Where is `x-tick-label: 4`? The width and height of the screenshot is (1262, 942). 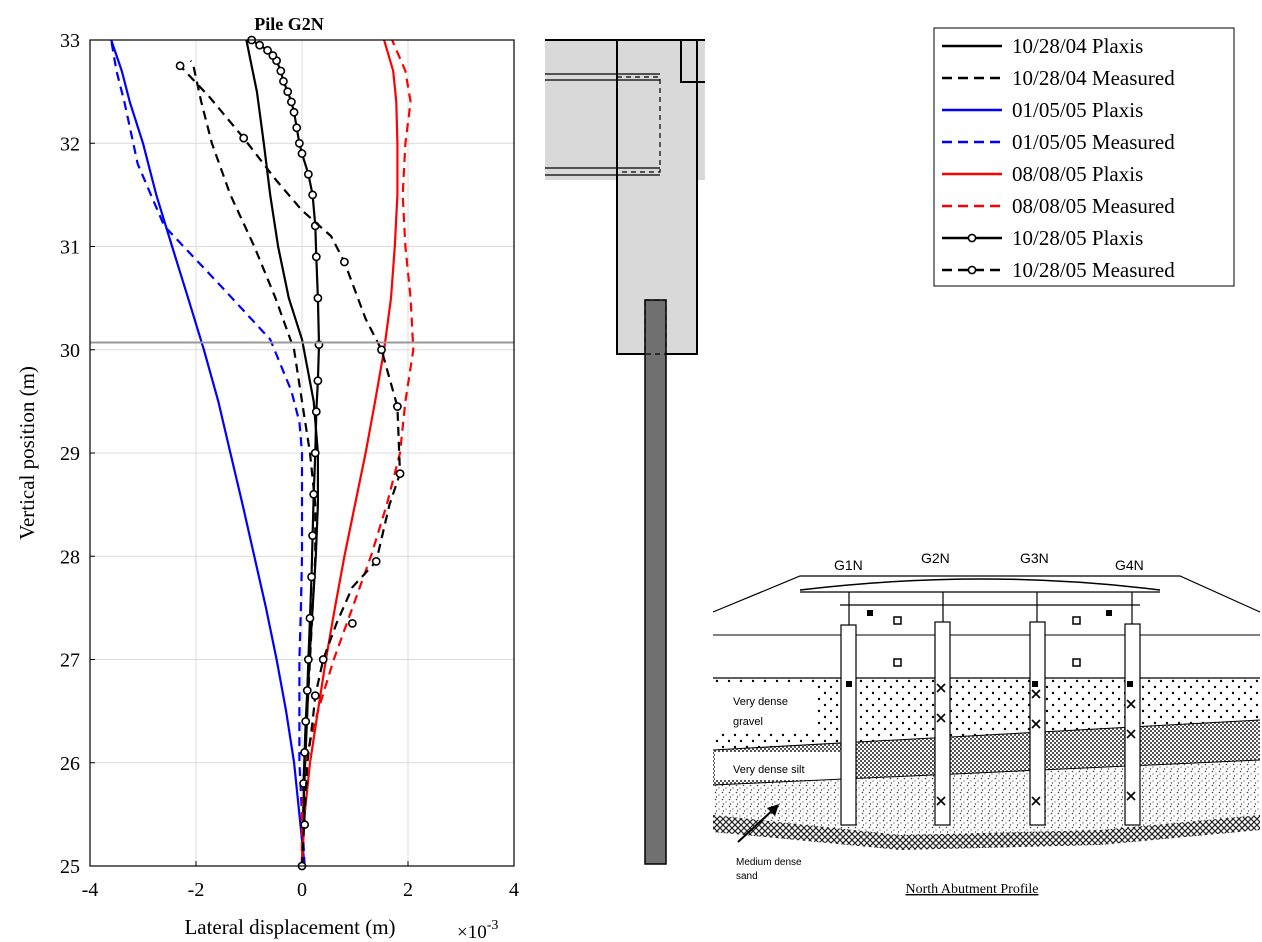
x-tick-label: 4 is located at coordinates (514, 890).